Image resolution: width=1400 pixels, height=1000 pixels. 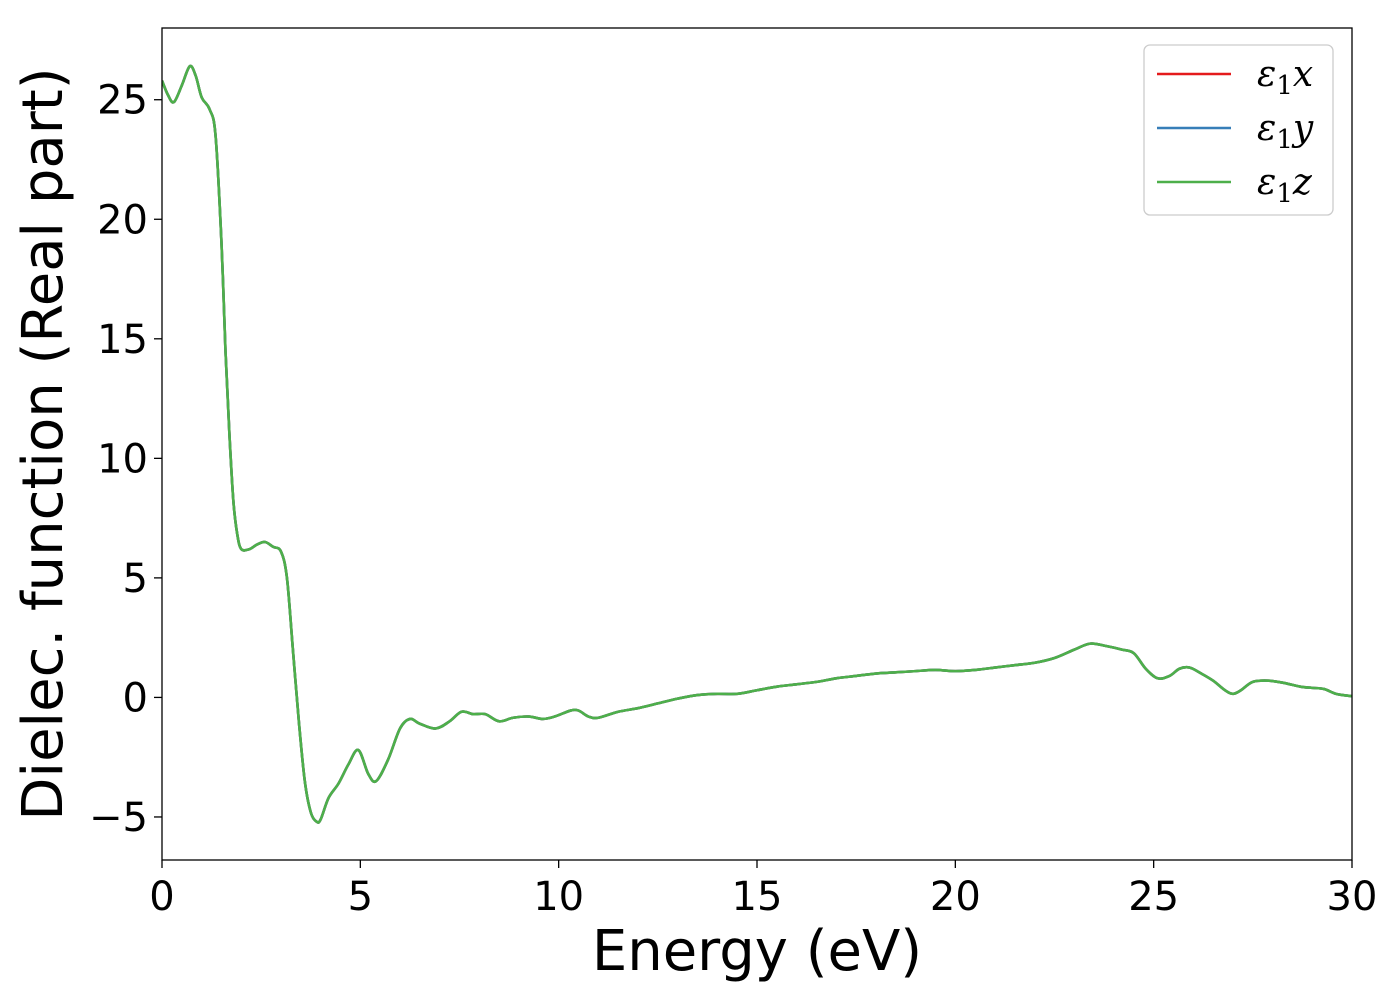 I want to click on y-tick-label: 5, so click(x=135, y=579).